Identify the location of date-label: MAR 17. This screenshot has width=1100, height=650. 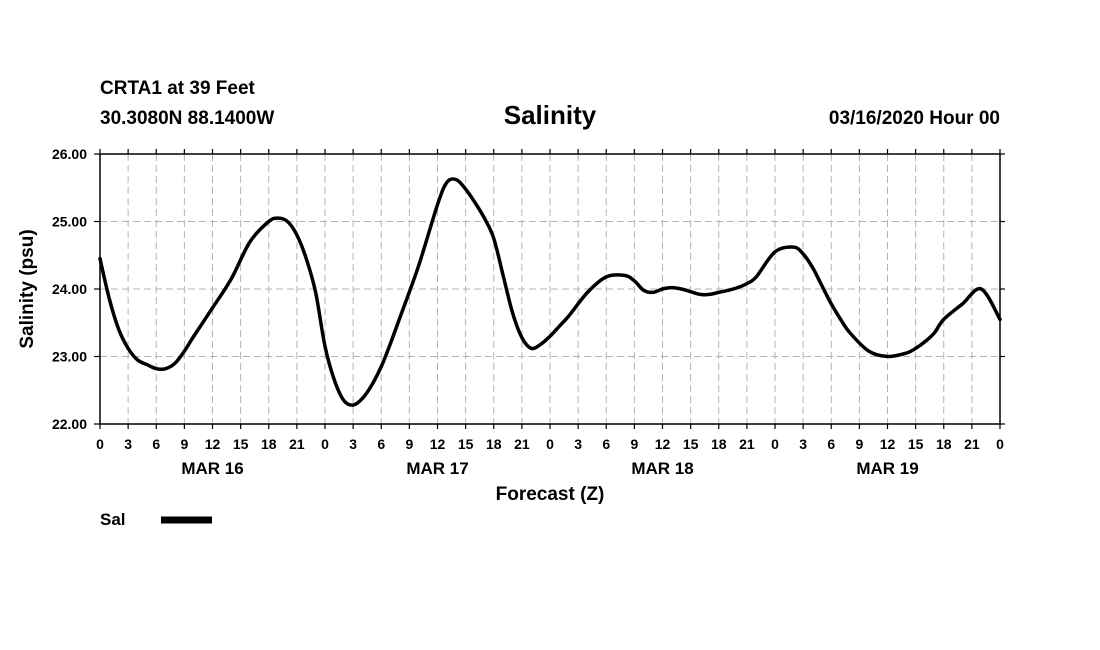
(437, 468).